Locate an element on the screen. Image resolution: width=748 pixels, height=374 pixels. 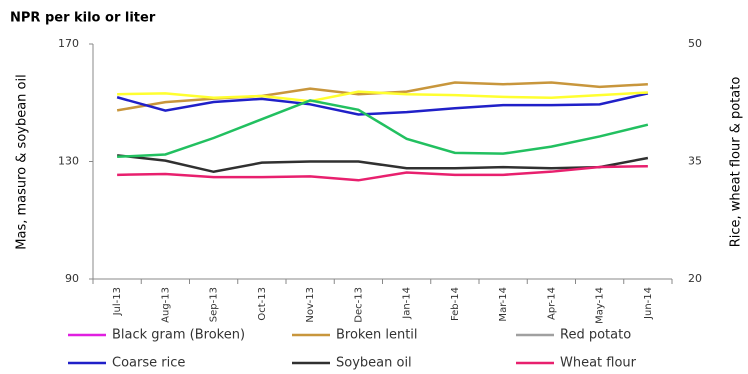
legend-label: Coarse rice is located at coordinates (148, 363).